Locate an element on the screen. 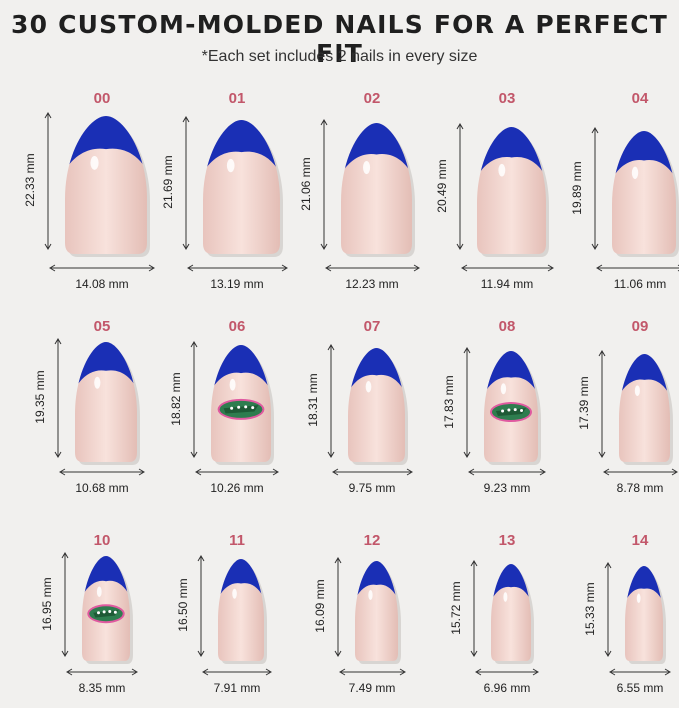  nail-width-label: 13.19 mm is located at coordinates (237, 284).